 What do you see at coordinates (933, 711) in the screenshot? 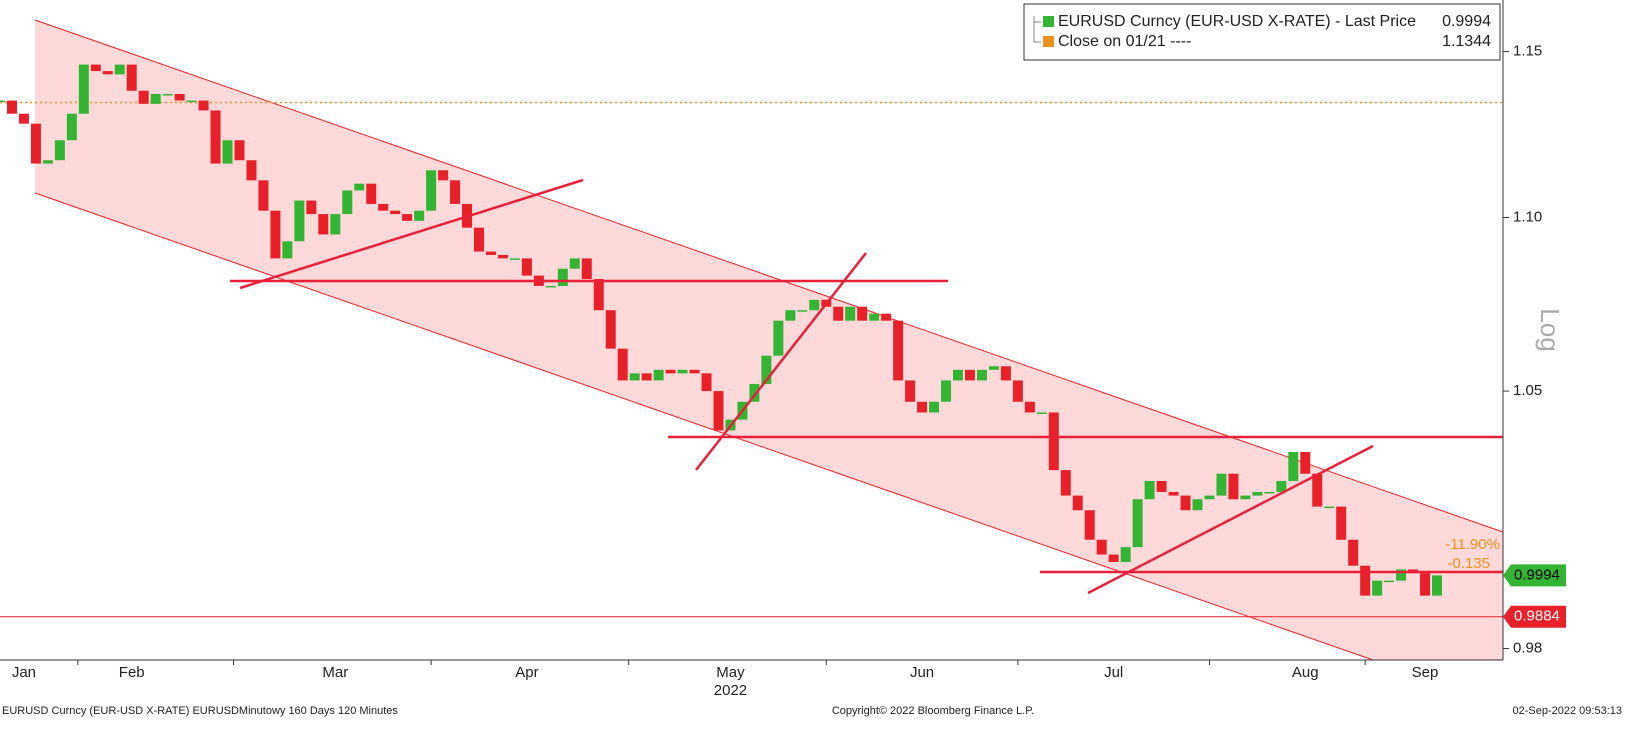
I see `footer-center: Copyright© 2022 Bloomberg Finance L.P.` at bounding box center [933, 711].